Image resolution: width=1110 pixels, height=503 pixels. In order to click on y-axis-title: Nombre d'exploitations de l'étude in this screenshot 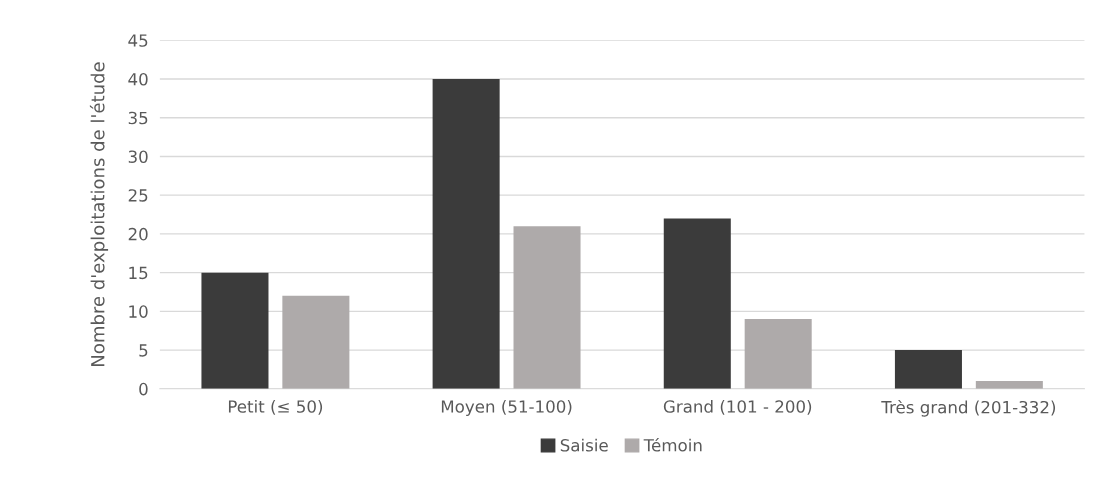, I will do `click(99, 214)`.